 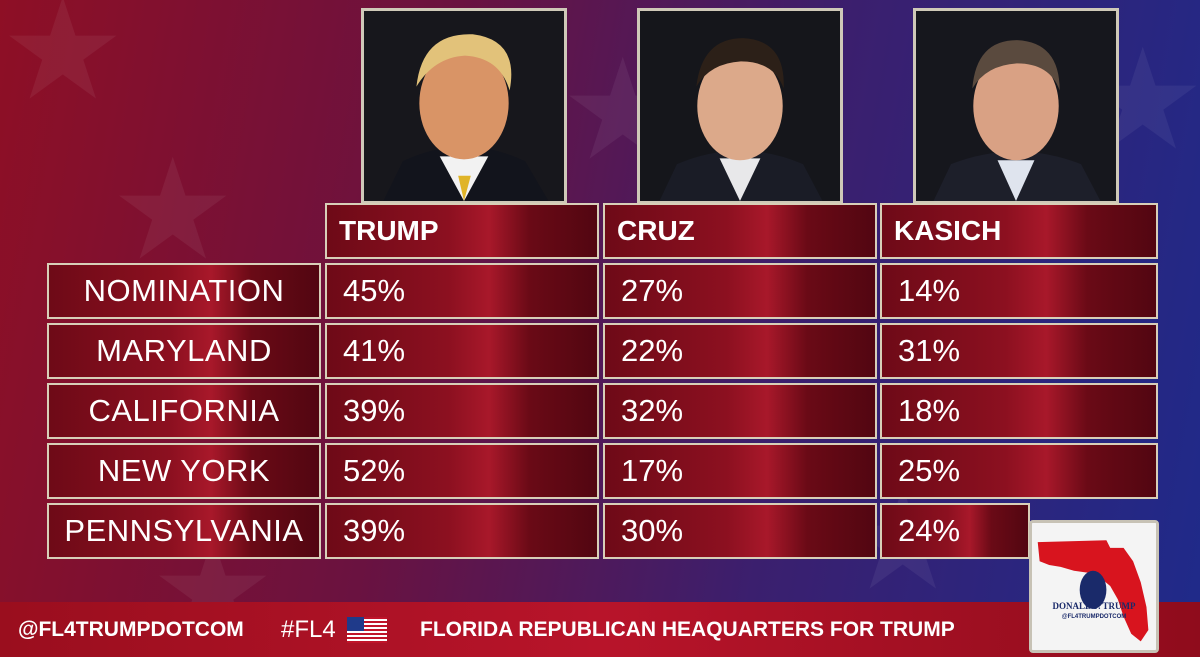 I want to click on row-label: MARYLAND, so click(x=184, y=351).